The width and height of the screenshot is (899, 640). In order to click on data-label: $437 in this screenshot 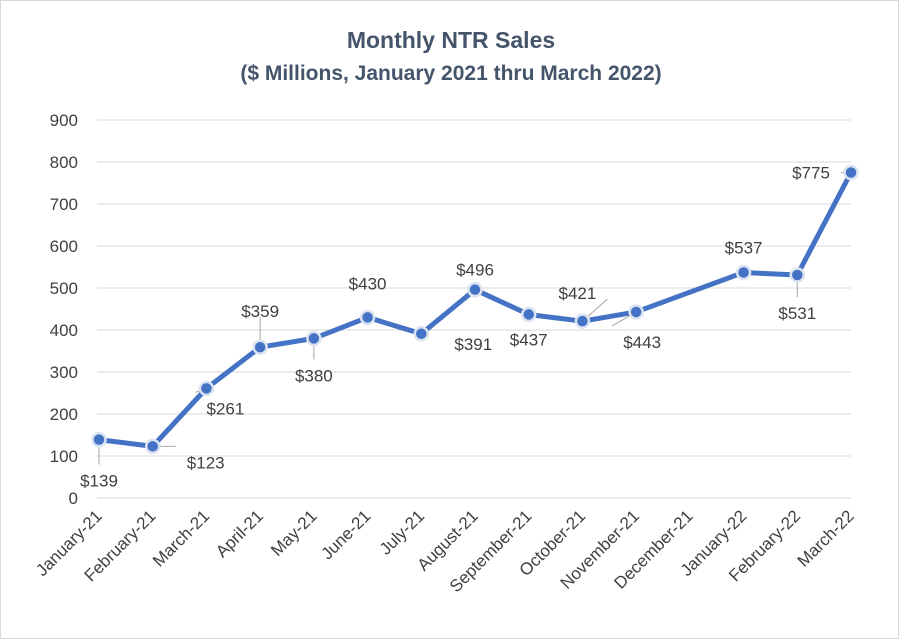, I will do `click(529, 339)`.